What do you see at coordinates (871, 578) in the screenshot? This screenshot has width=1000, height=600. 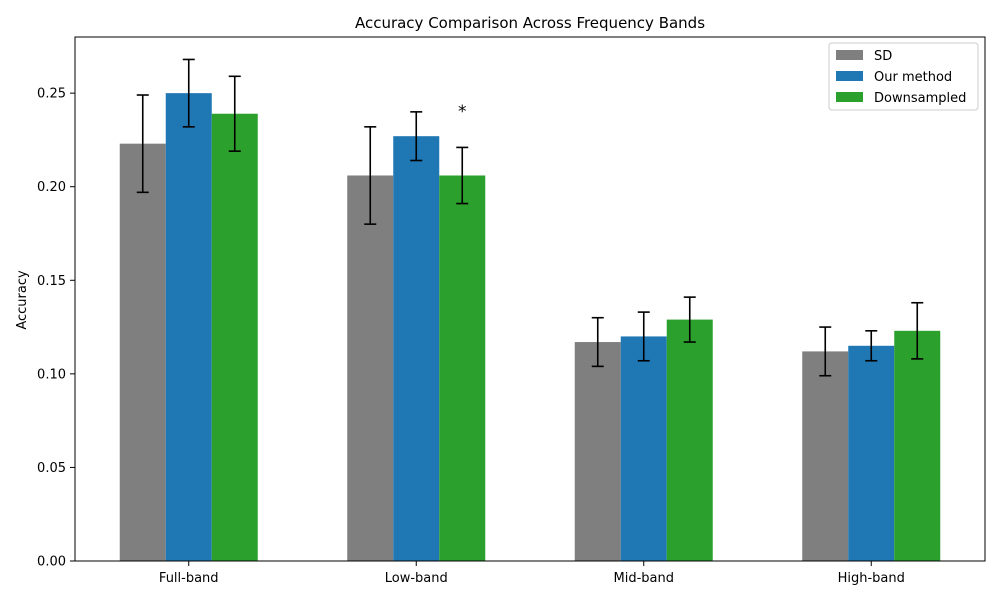 I see `x-tick-label: High-band` at bounding box center [871, 578].